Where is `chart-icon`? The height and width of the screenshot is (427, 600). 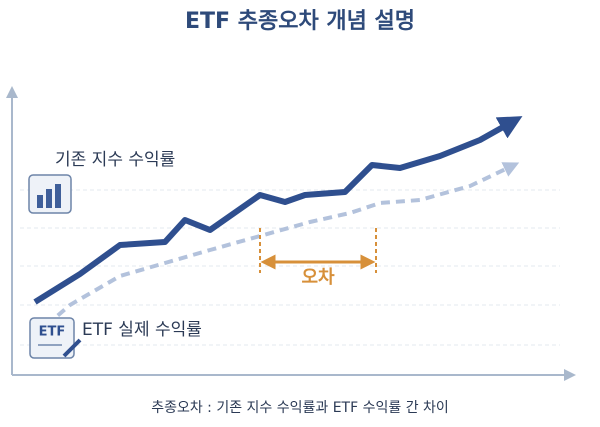 chart-icon is located at coordinates (50, 194).